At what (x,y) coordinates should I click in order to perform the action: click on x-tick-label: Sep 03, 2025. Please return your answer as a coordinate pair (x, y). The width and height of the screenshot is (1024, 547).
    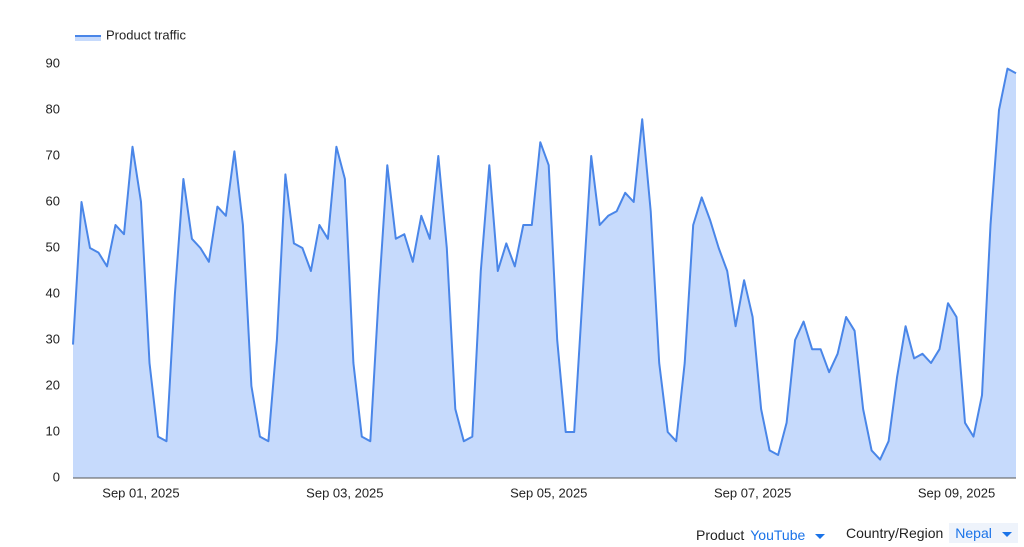
    Looking at the image, I should click on (344, 492).